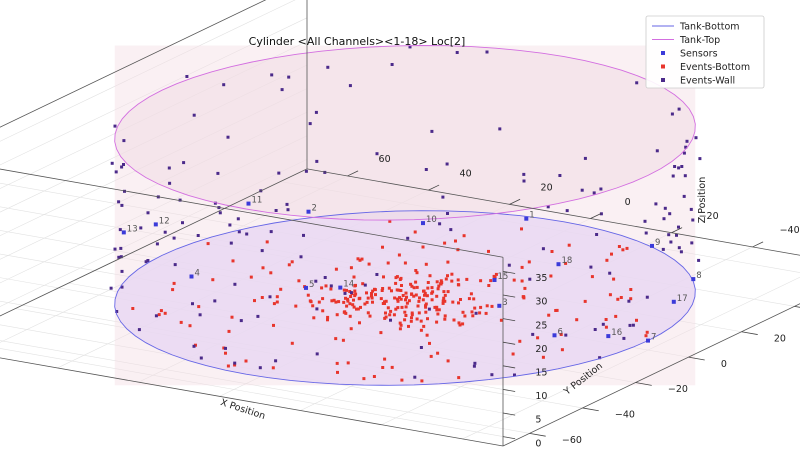 This screenshot has width=800, height=461. Describe the element at coordinates (707, 81) in the screenshot. I see `legend-label: Events-Wall` at that location.